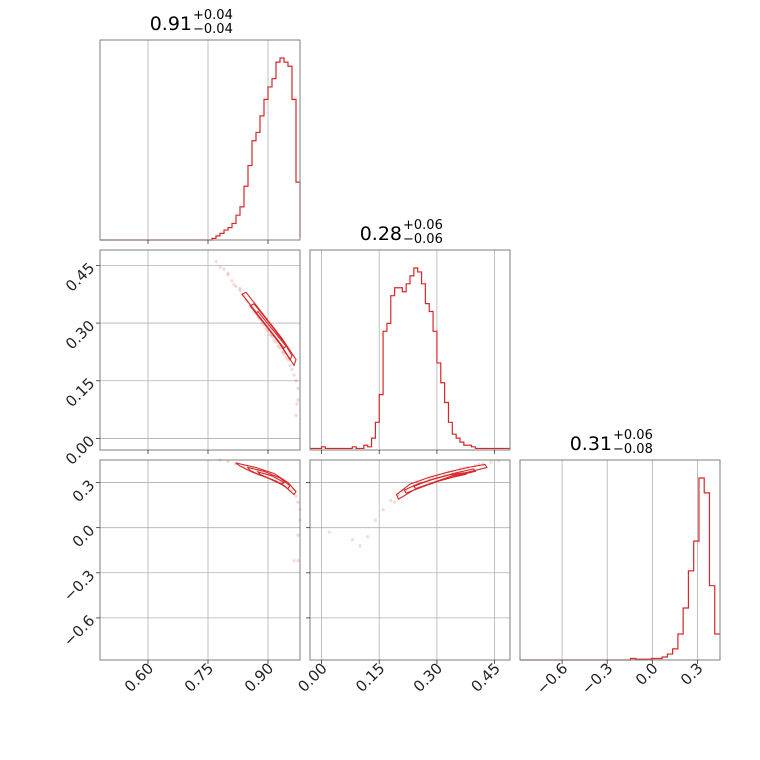  What do you see at coordinates (410, 560) in the screenshot?
I see `pair-1-2-frame` at bounding box center [410, 560].